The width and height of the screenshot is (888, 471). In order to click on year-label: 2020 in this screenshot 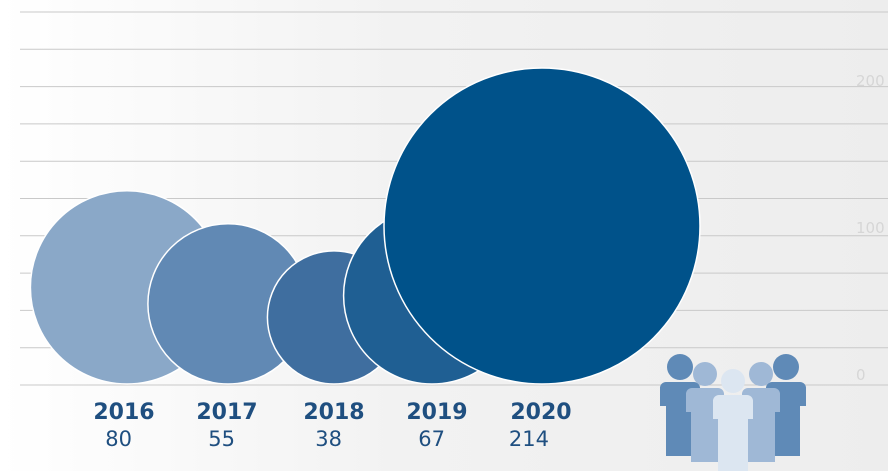, I will do `click(540, 412)`.